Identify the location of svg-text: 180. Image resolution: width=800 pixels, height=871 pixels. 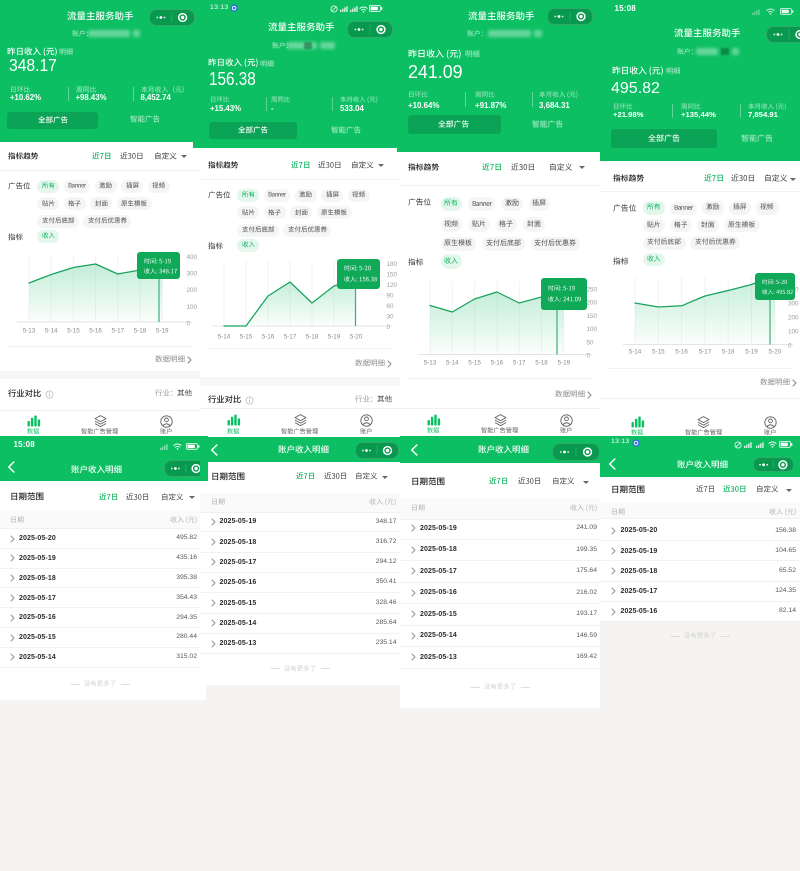
(392, 264).